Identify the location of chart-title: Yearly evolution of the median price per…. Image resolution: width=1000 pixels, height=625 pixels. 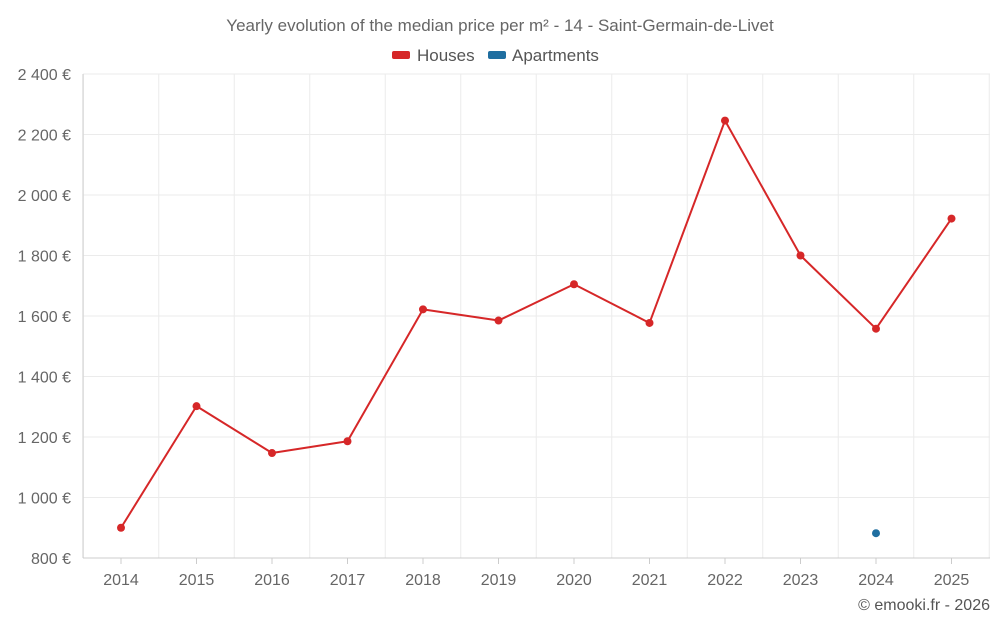
(500, 25).